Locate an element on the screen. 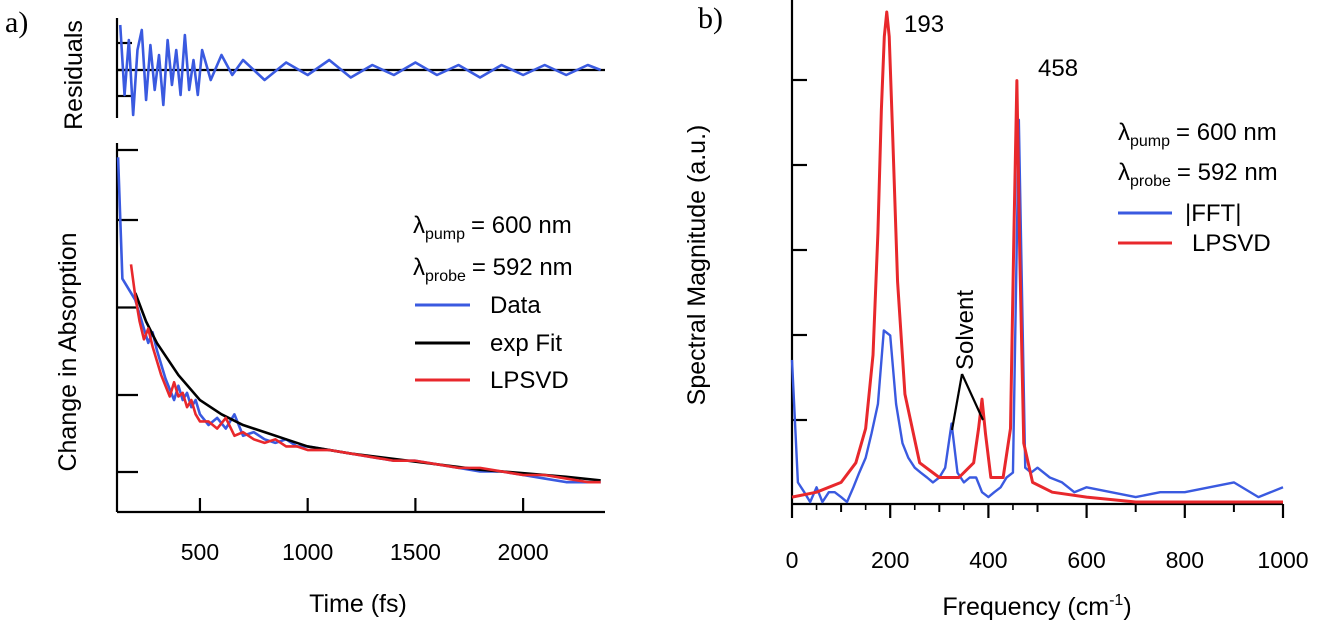  annotation-solvent: Solvent is located at coordinates (965, 330).